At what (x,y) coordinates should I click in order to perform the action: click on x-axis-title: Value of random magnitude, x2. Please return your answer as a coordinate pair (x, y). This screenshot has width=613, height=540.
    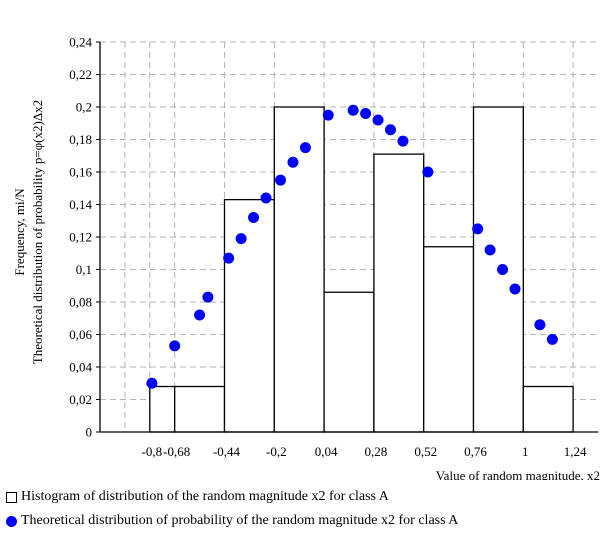
    Looking at the image, I should click on (518, 474).